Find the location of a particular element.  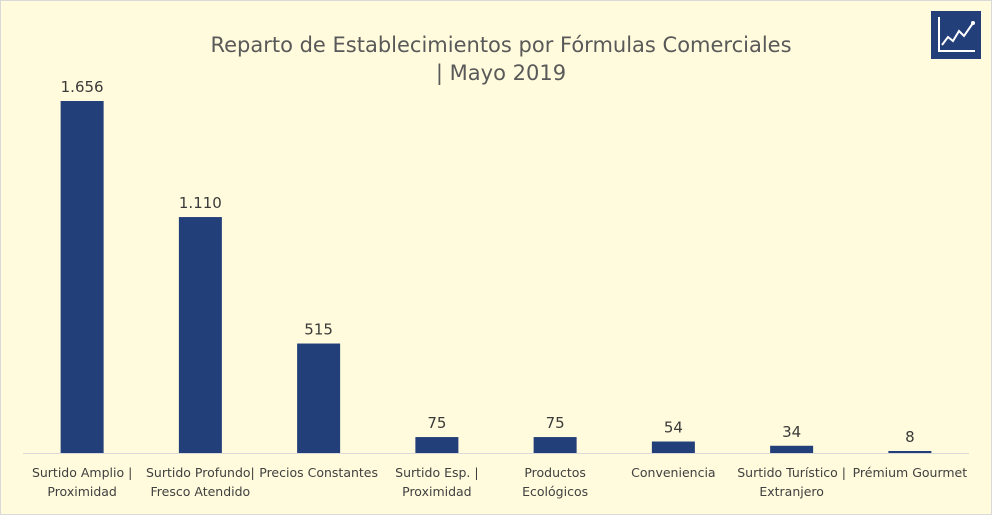

chart-title-line-2: | Mayo 2019 is located at coordinates (501, 73).